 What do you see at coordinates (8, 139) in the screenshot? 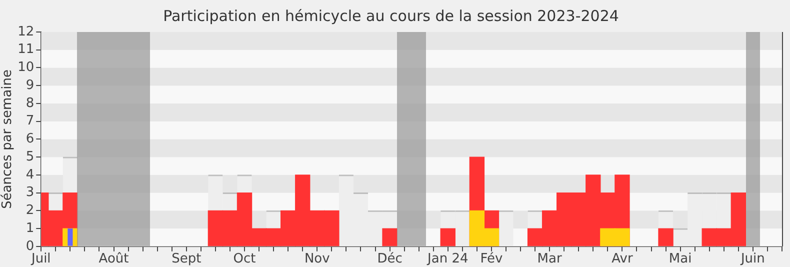
I see `y-axis-title: Séances par semaine` at bounding box center [8, 139].